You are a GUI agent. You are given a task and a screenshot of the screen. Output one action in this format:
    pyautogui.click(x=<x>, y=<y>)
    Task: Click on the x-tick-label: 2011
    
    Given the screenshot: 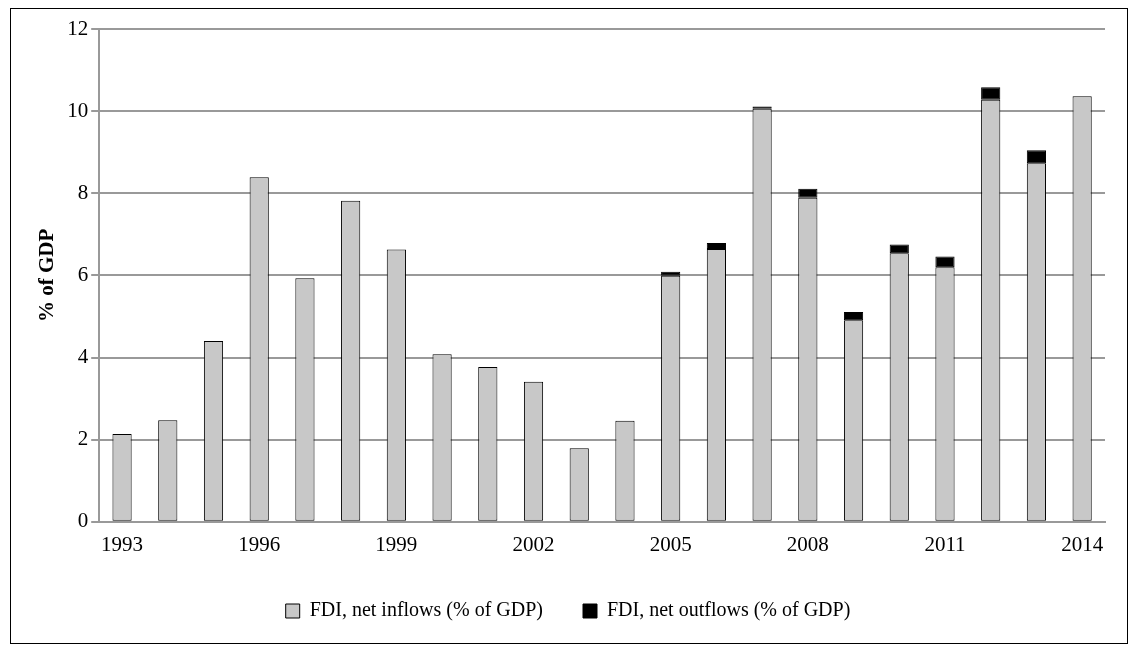 What is the action you would take?
    pyautogui.click(x=945, y=543)
    